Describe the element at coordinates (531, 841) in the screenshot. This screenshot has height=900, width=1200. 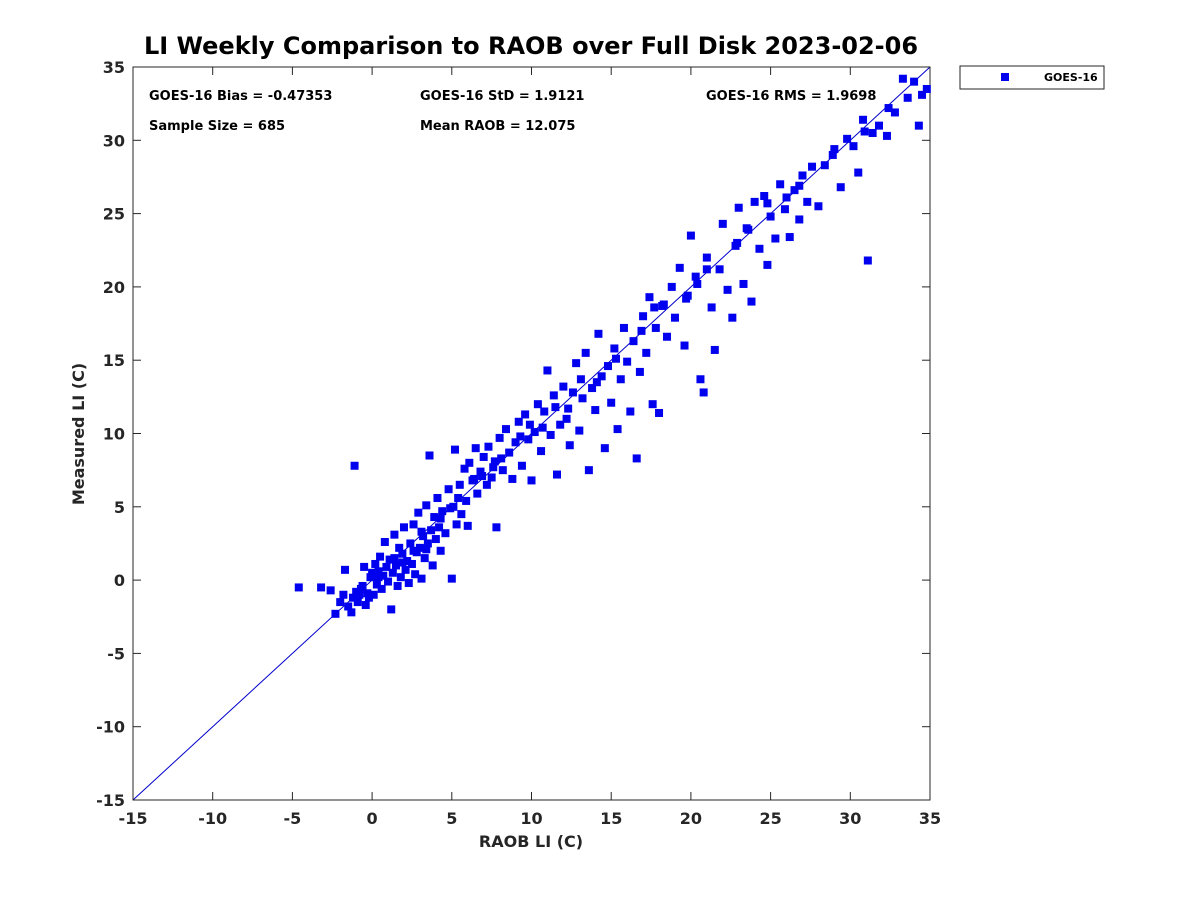
I see `x-axis-label: RAOB LI (C)` at that location.